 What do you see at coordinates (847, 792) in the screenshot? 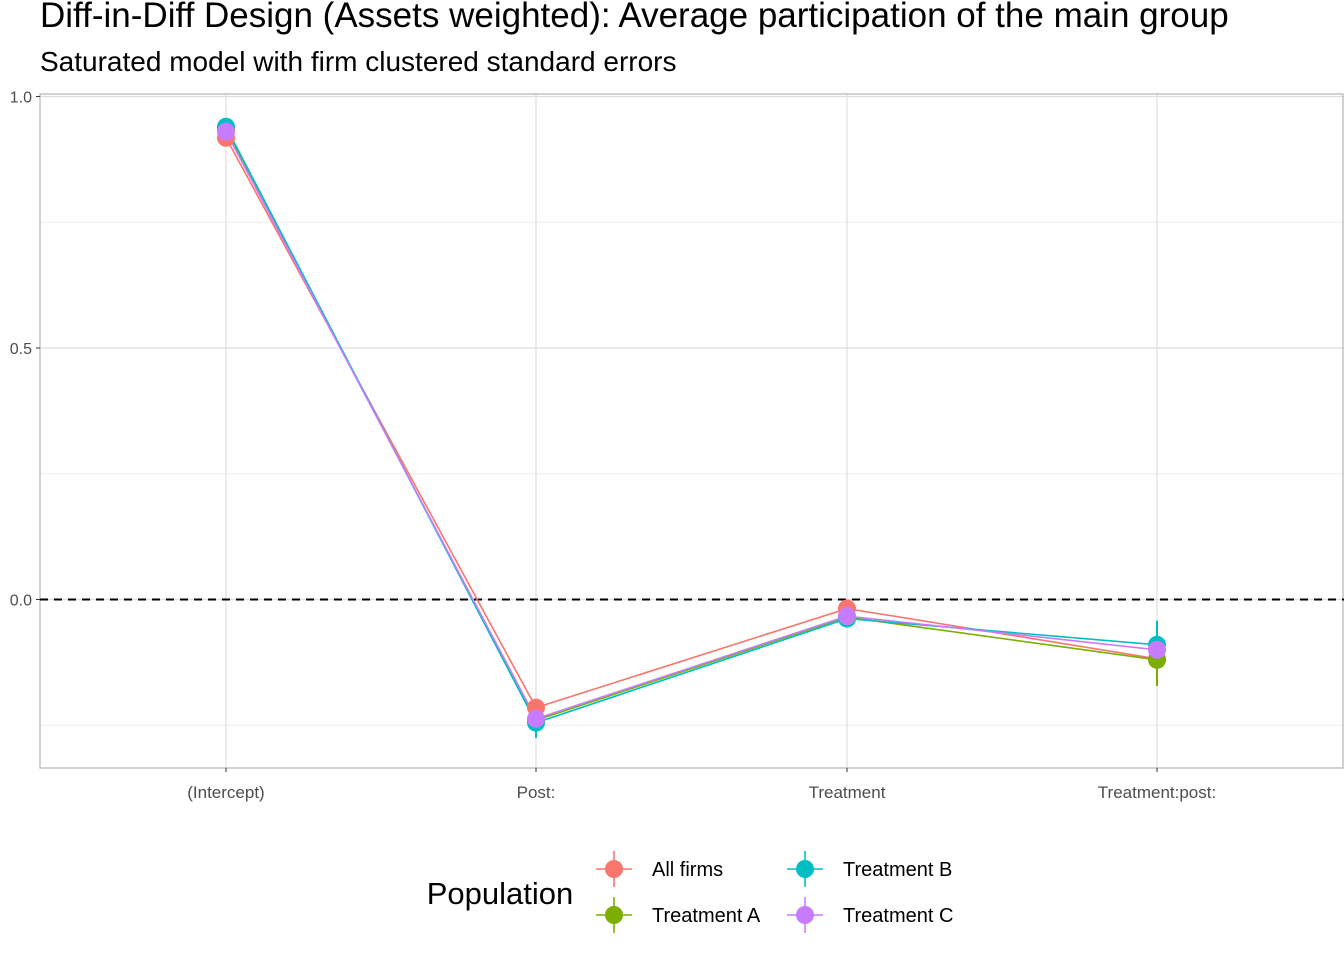
I see `x-tick-label: Treatment` at bounding box center [847, 792].